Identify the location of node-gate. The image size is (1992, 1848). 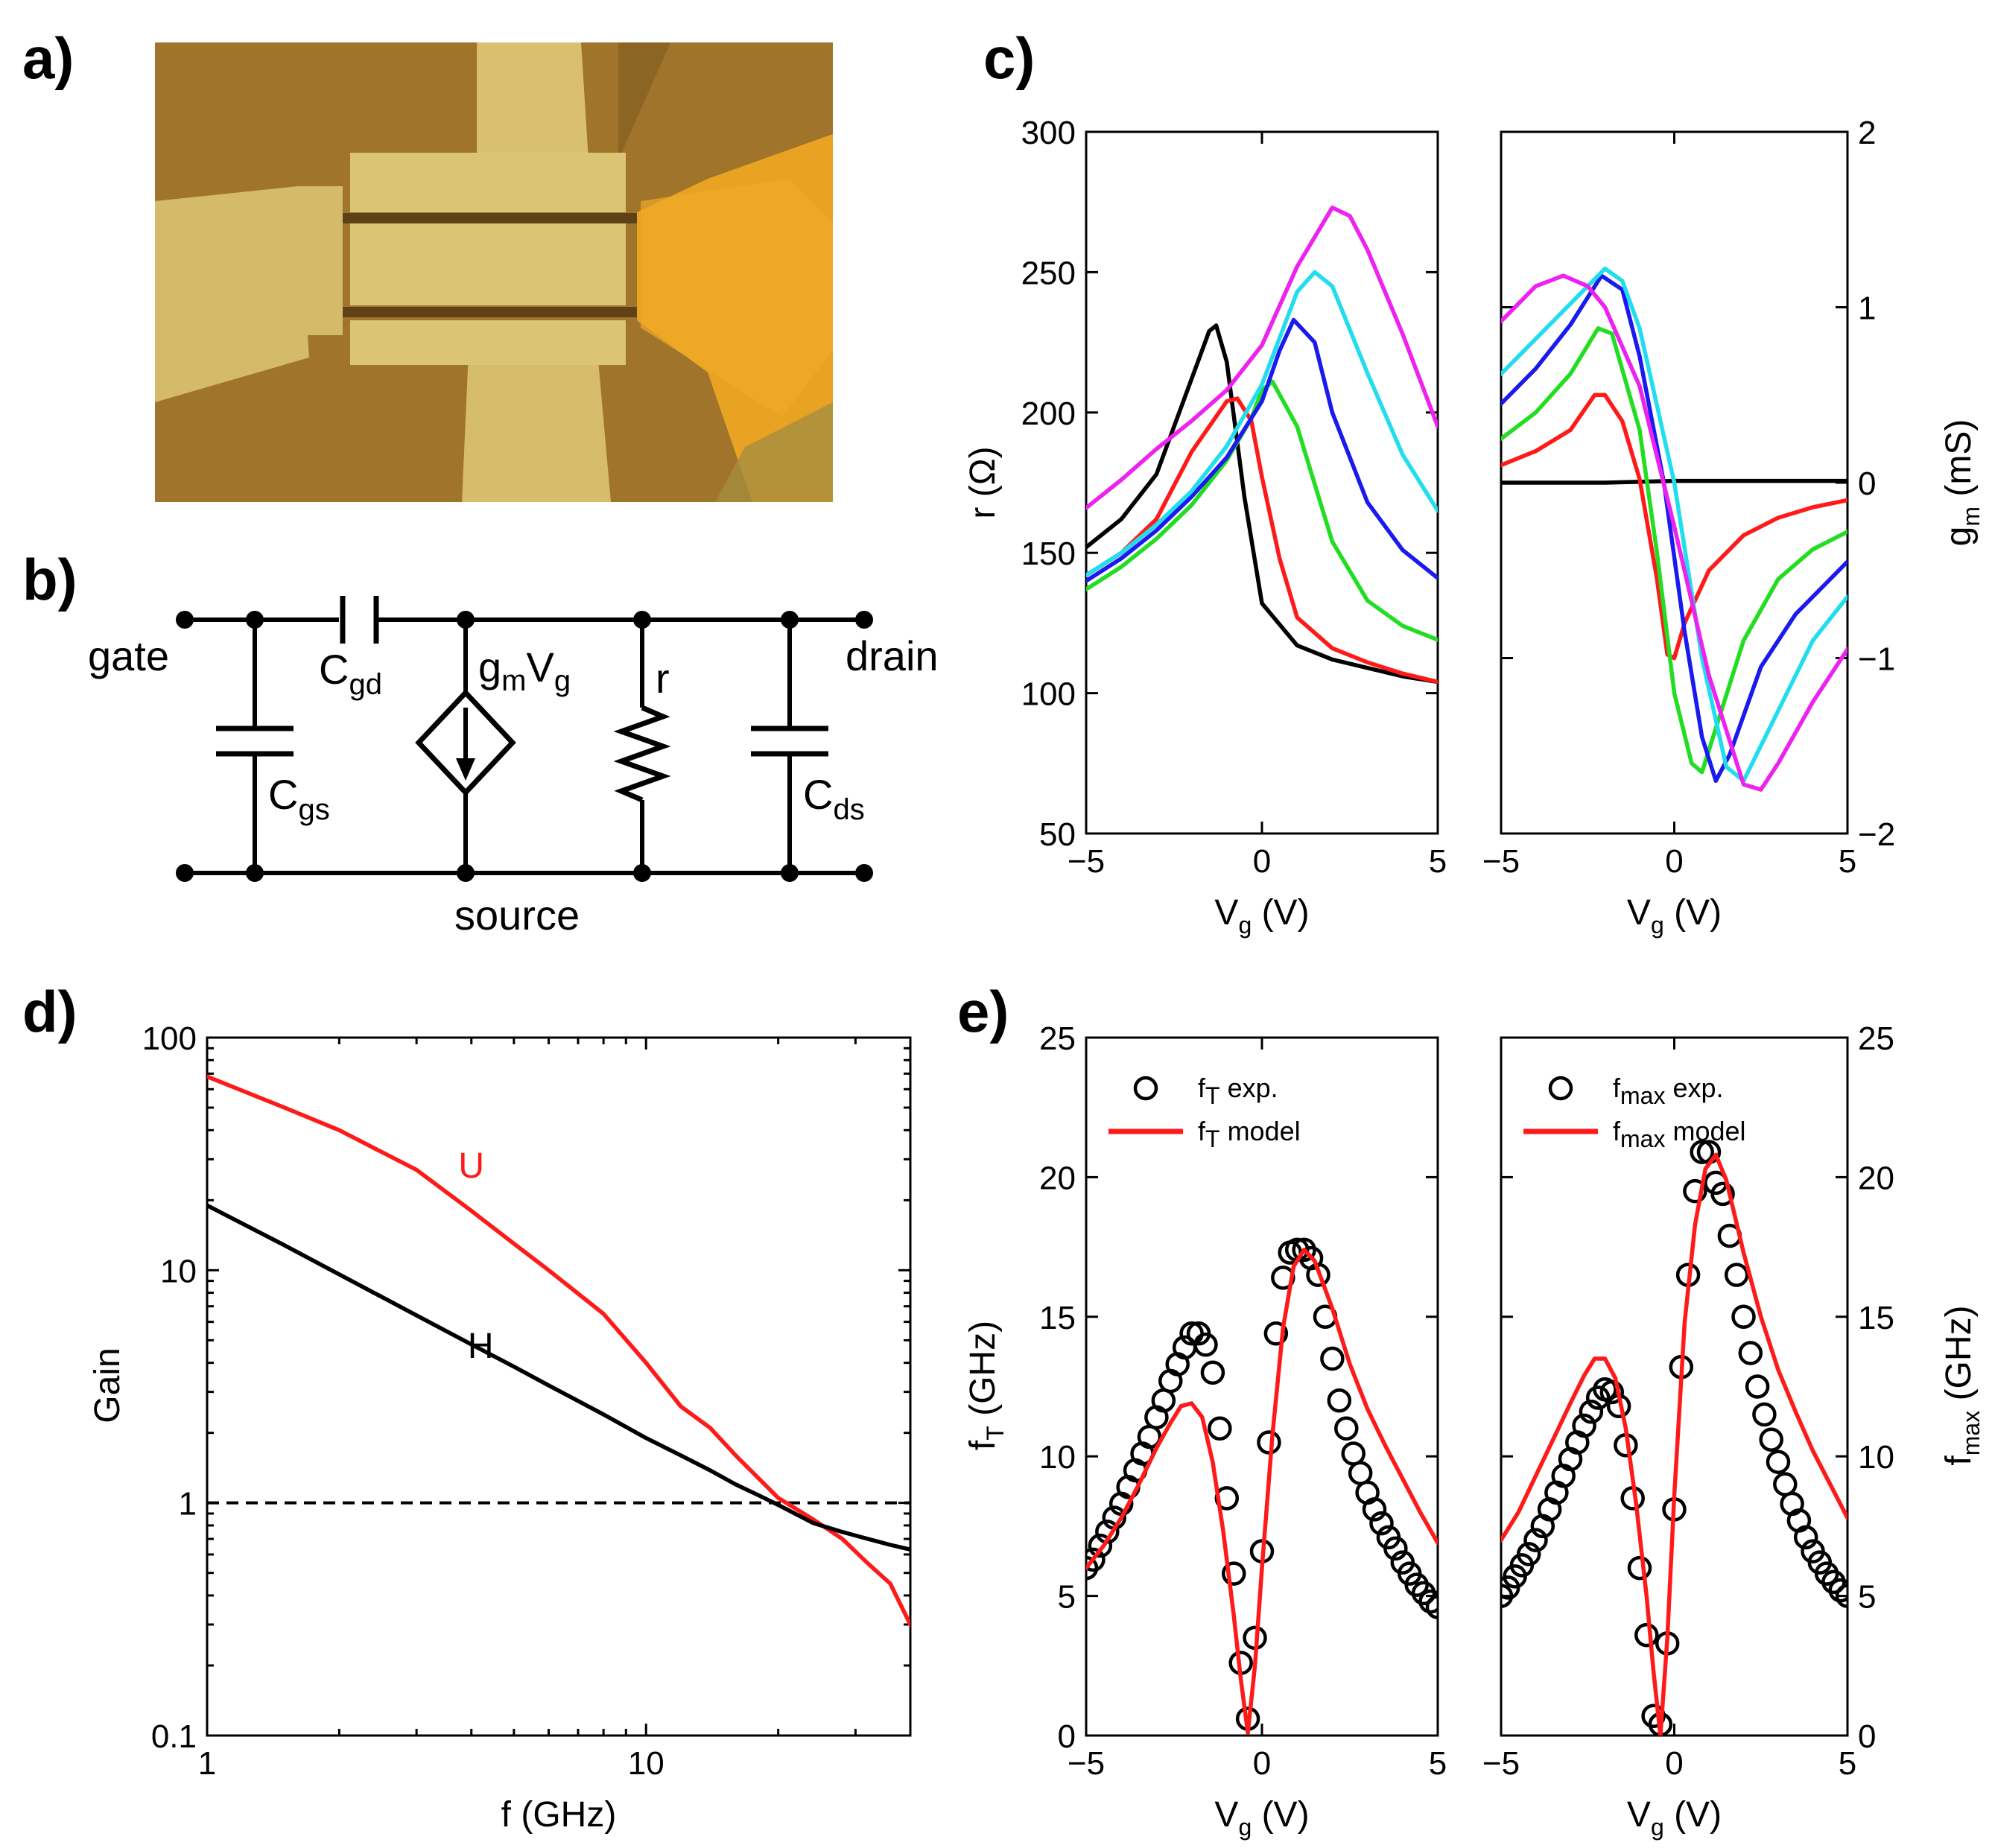
(185, 620).